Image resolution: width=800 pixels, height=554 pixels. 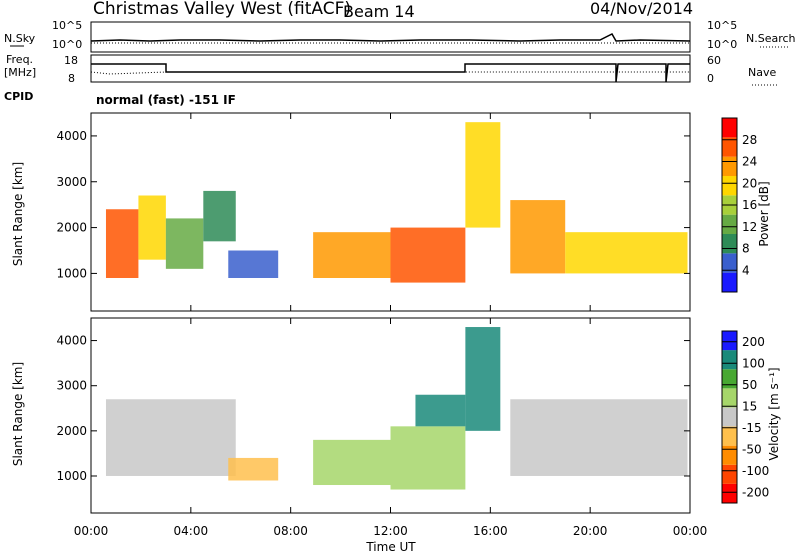 What do you see at coordinates (18, 414) in the screenshot?
I see `velocity-ylabel: Slant Range [km]` at bounding box center [18, 414].